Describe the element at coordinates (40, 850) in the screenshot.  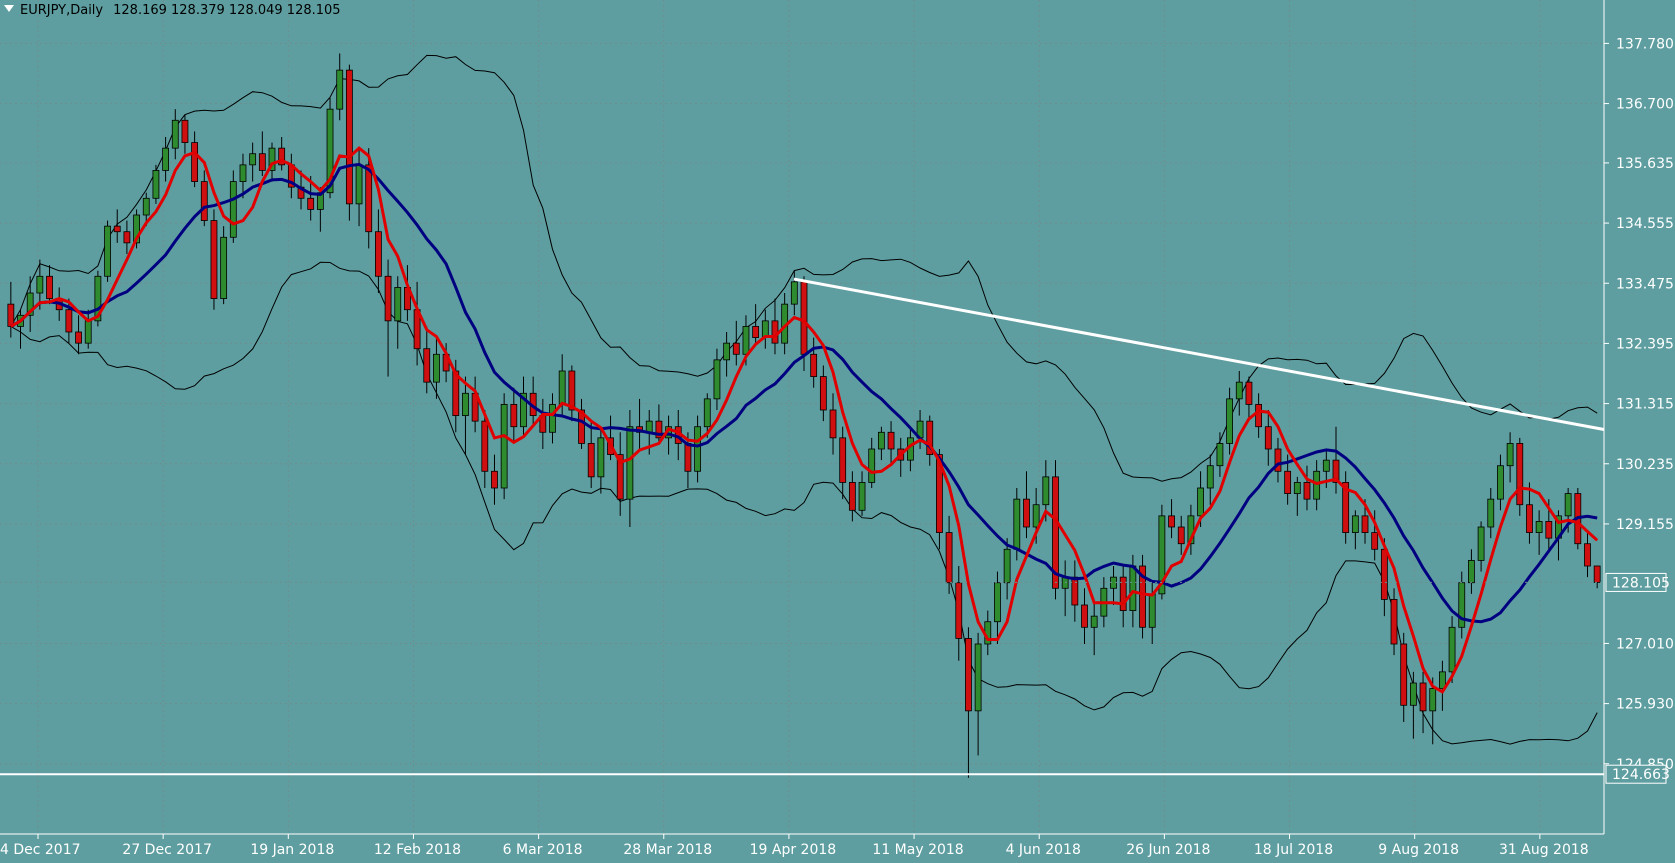
I see `x-tick-label: 4 Dec 2017` at that location.